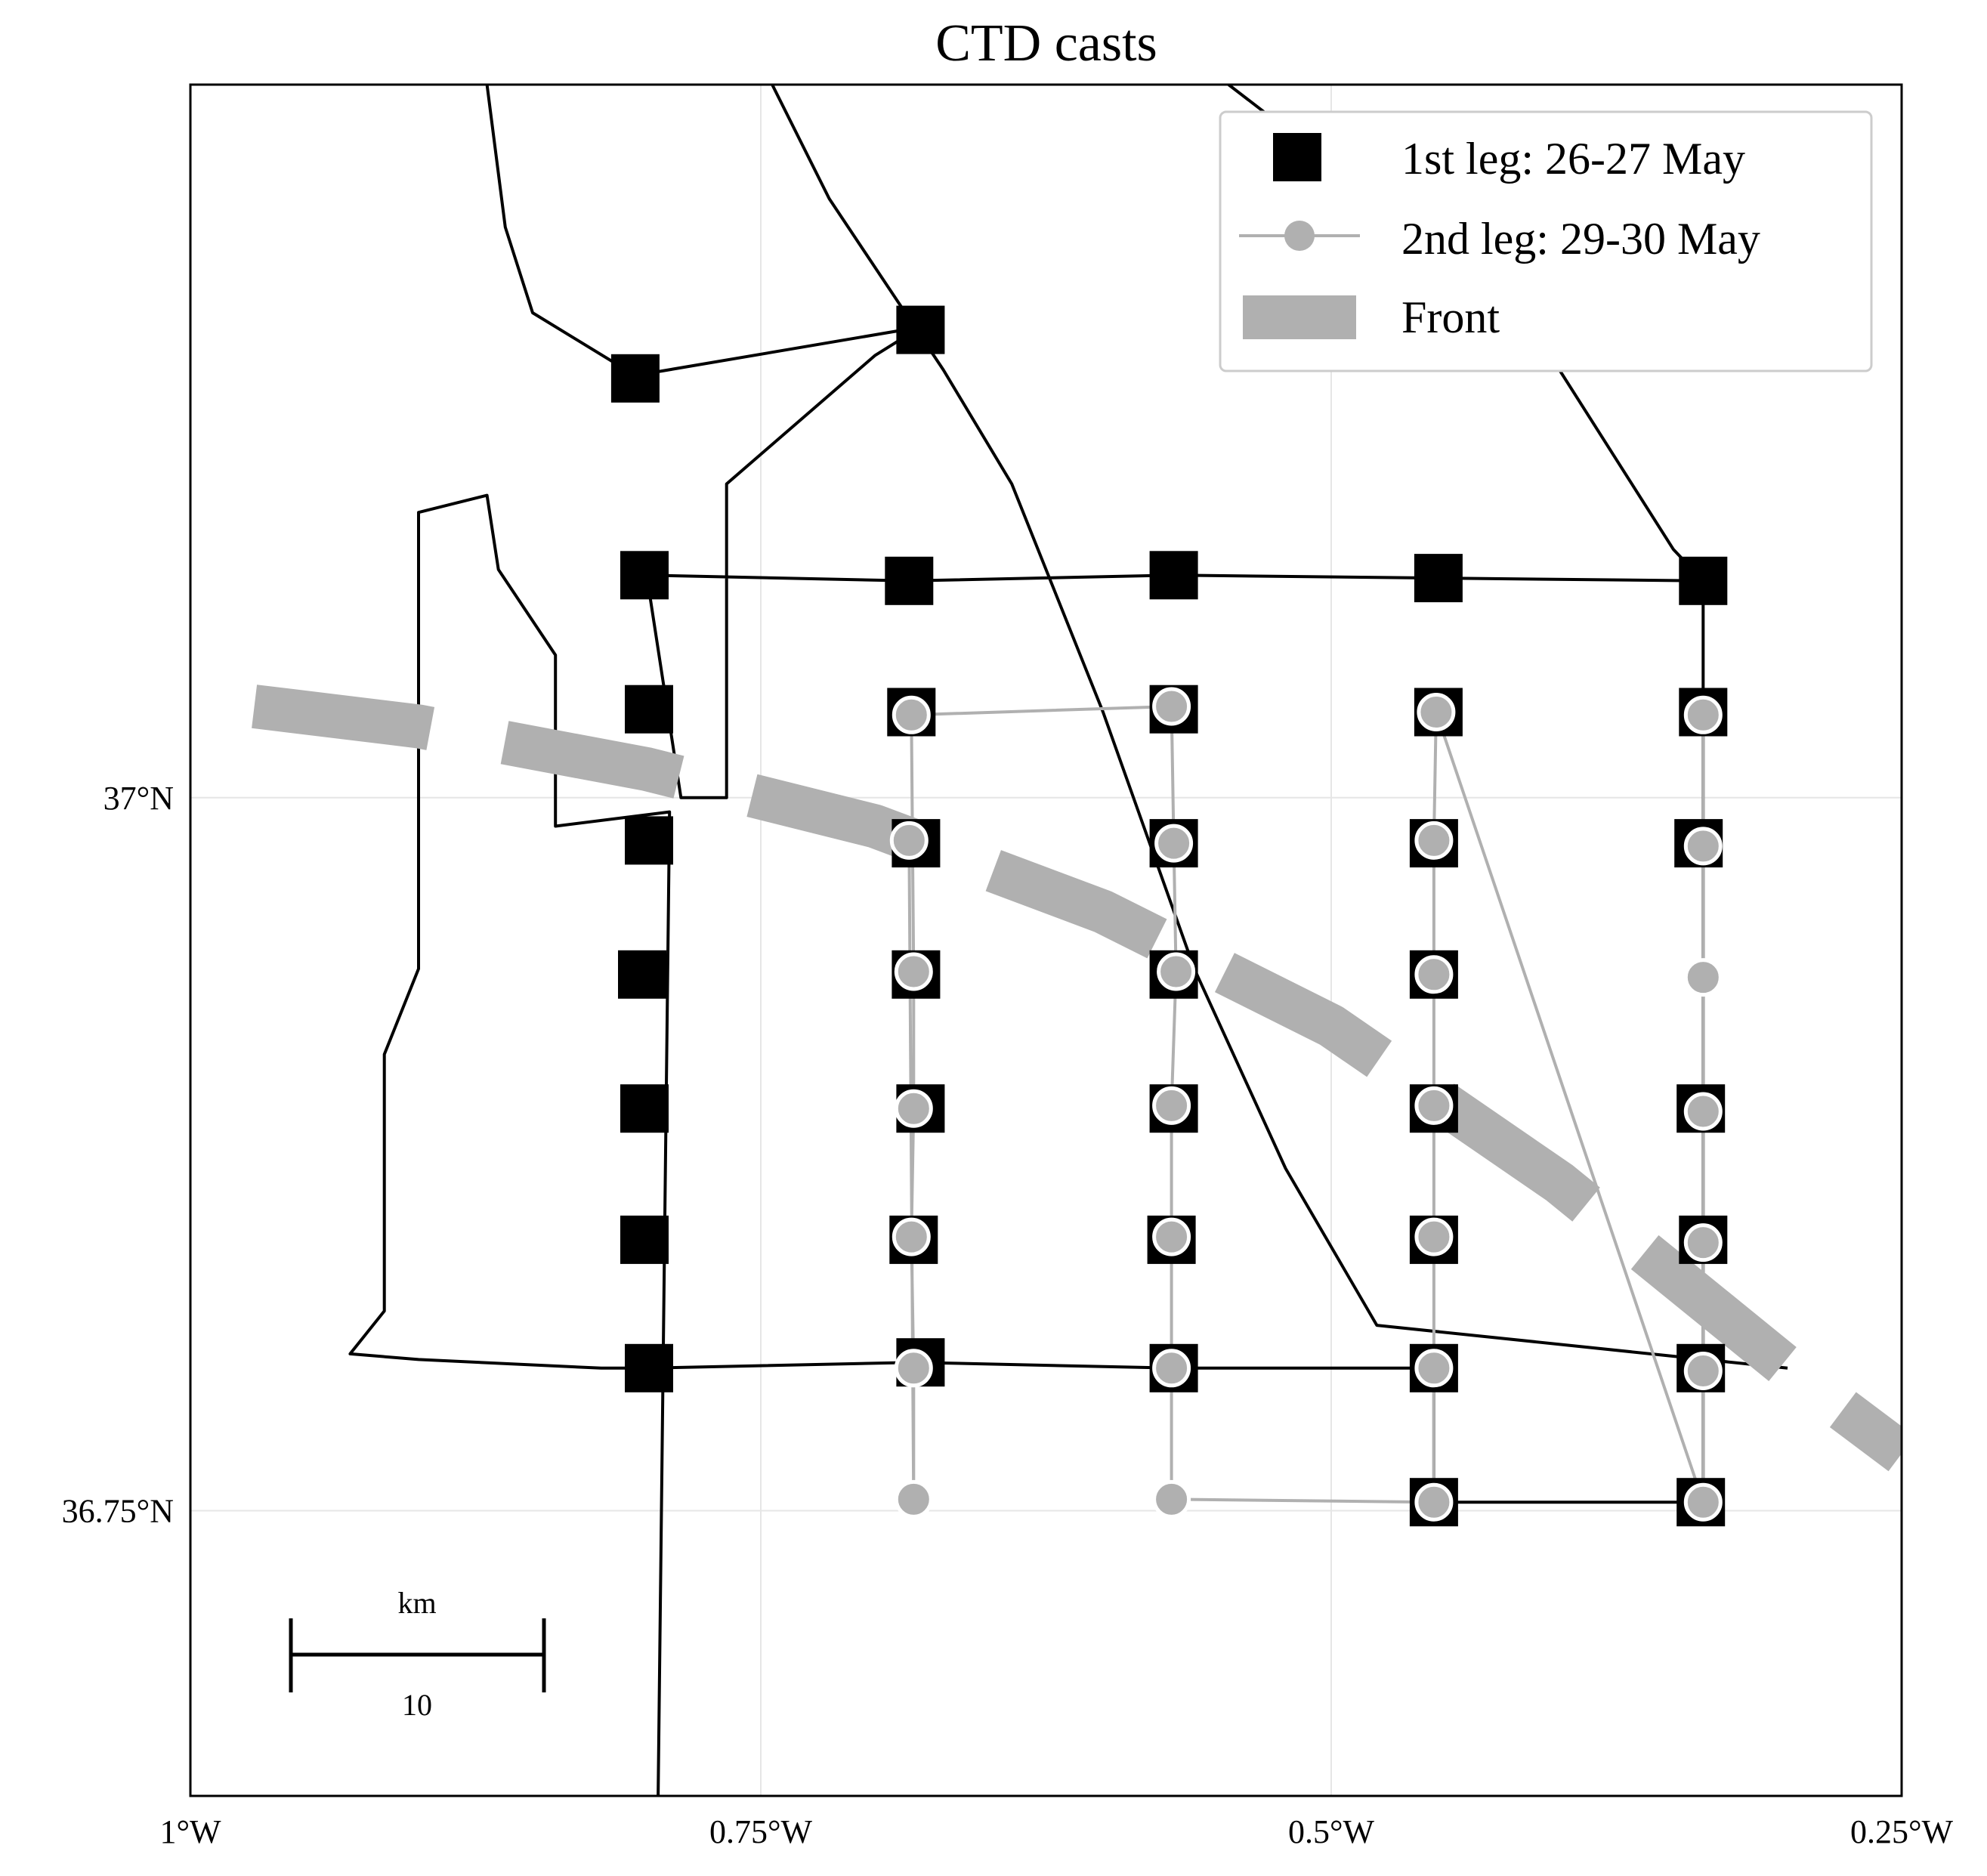 Image resolution: width=1987 pixels, height=1876 pixels. What do you see at coordinates (1046, 43) in the screenshot?
I see `figure-title: CTD casts` at bounding box center [1046, 43].